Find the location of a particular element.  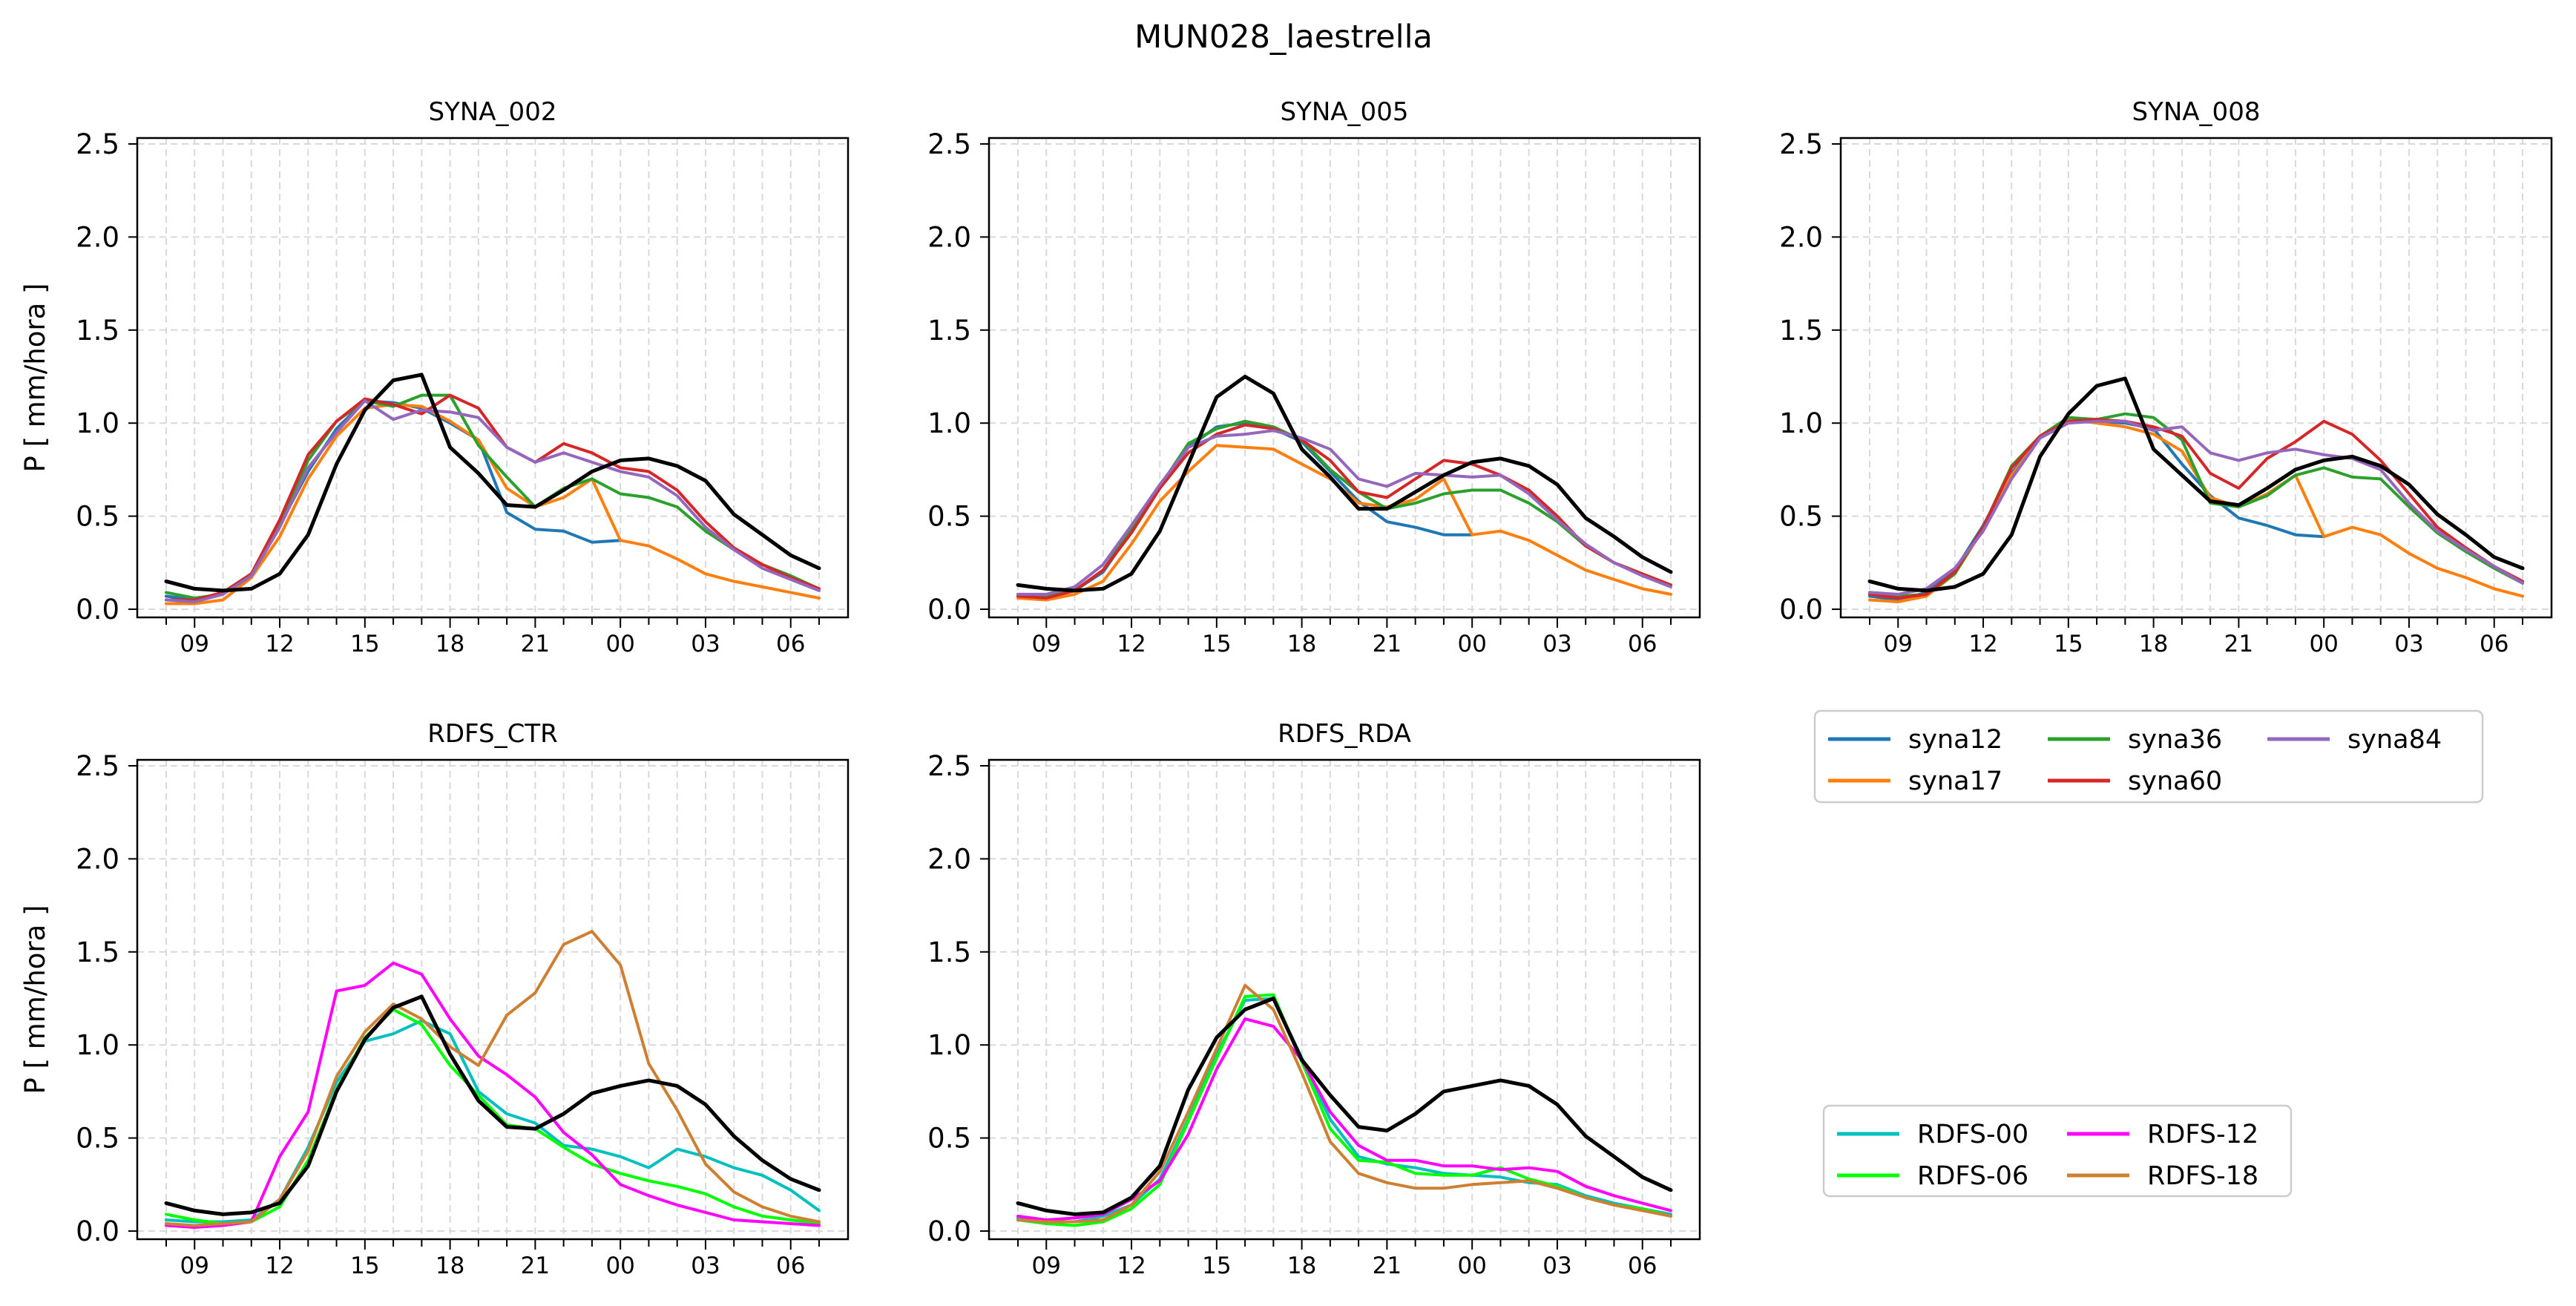

legend-label: RDFS-12 is located at coordinates (2202, 1135).